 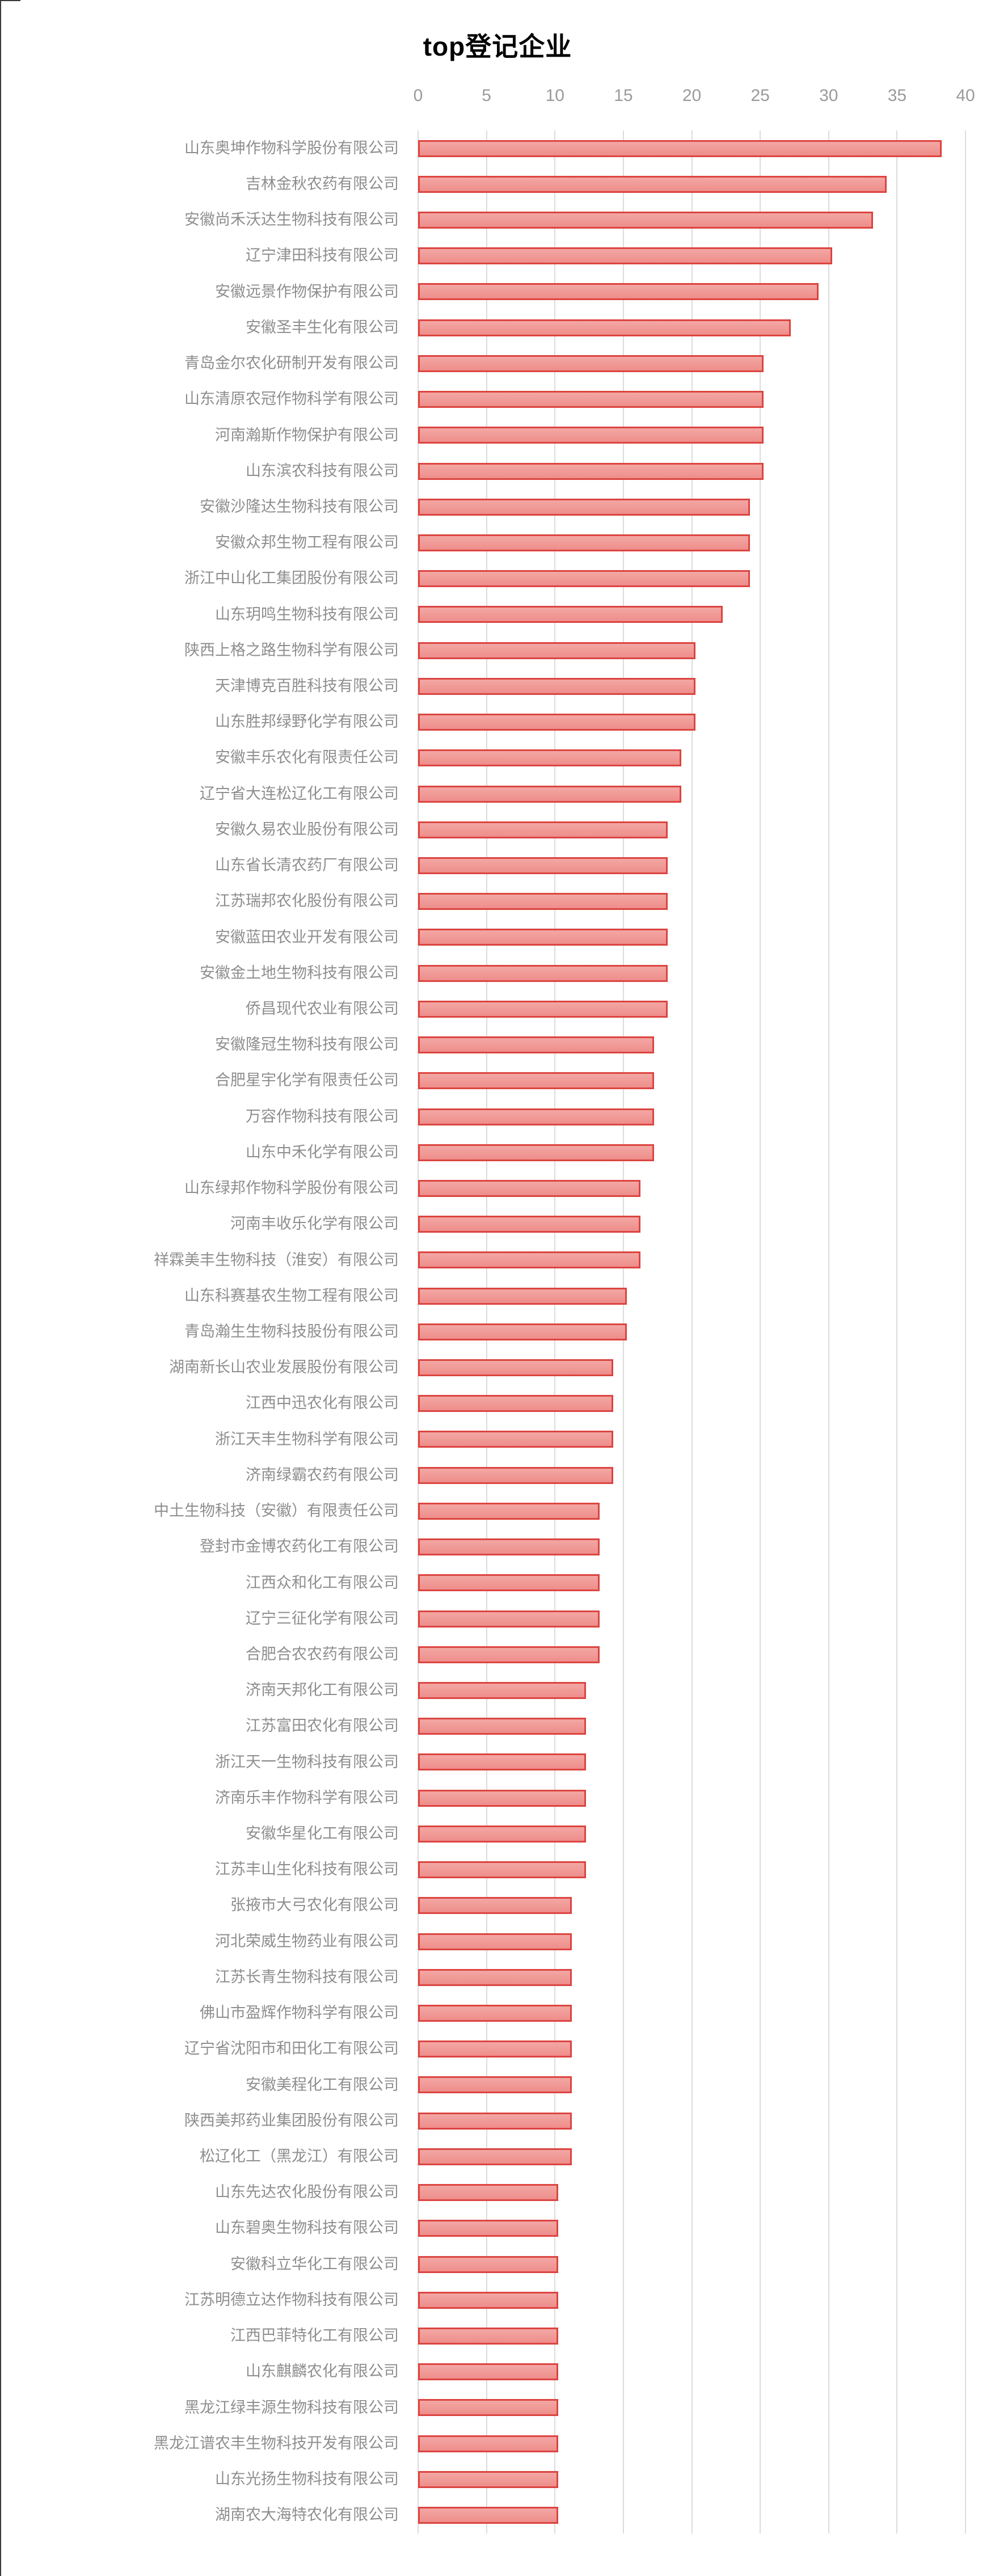 I want to click on table-row: 侨昌现代农业有限公司, so click(x=483, y=1009).